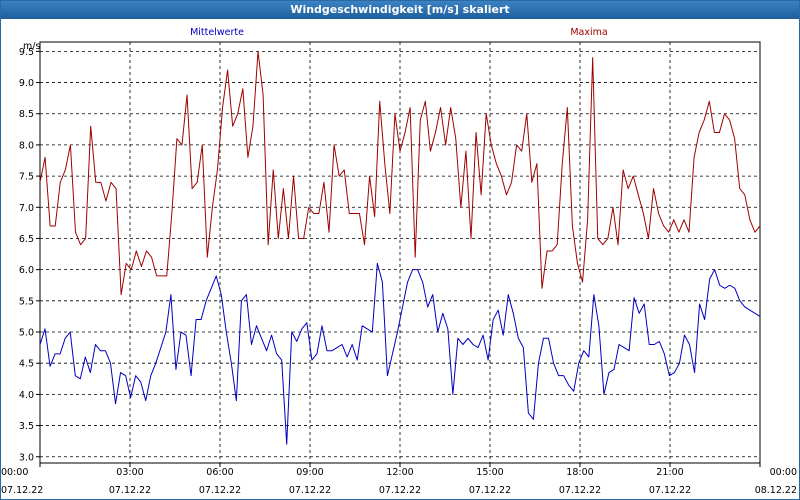 The image size is (800, 500). I want to click on x-tick-time: 09:00, so click(309, 472).